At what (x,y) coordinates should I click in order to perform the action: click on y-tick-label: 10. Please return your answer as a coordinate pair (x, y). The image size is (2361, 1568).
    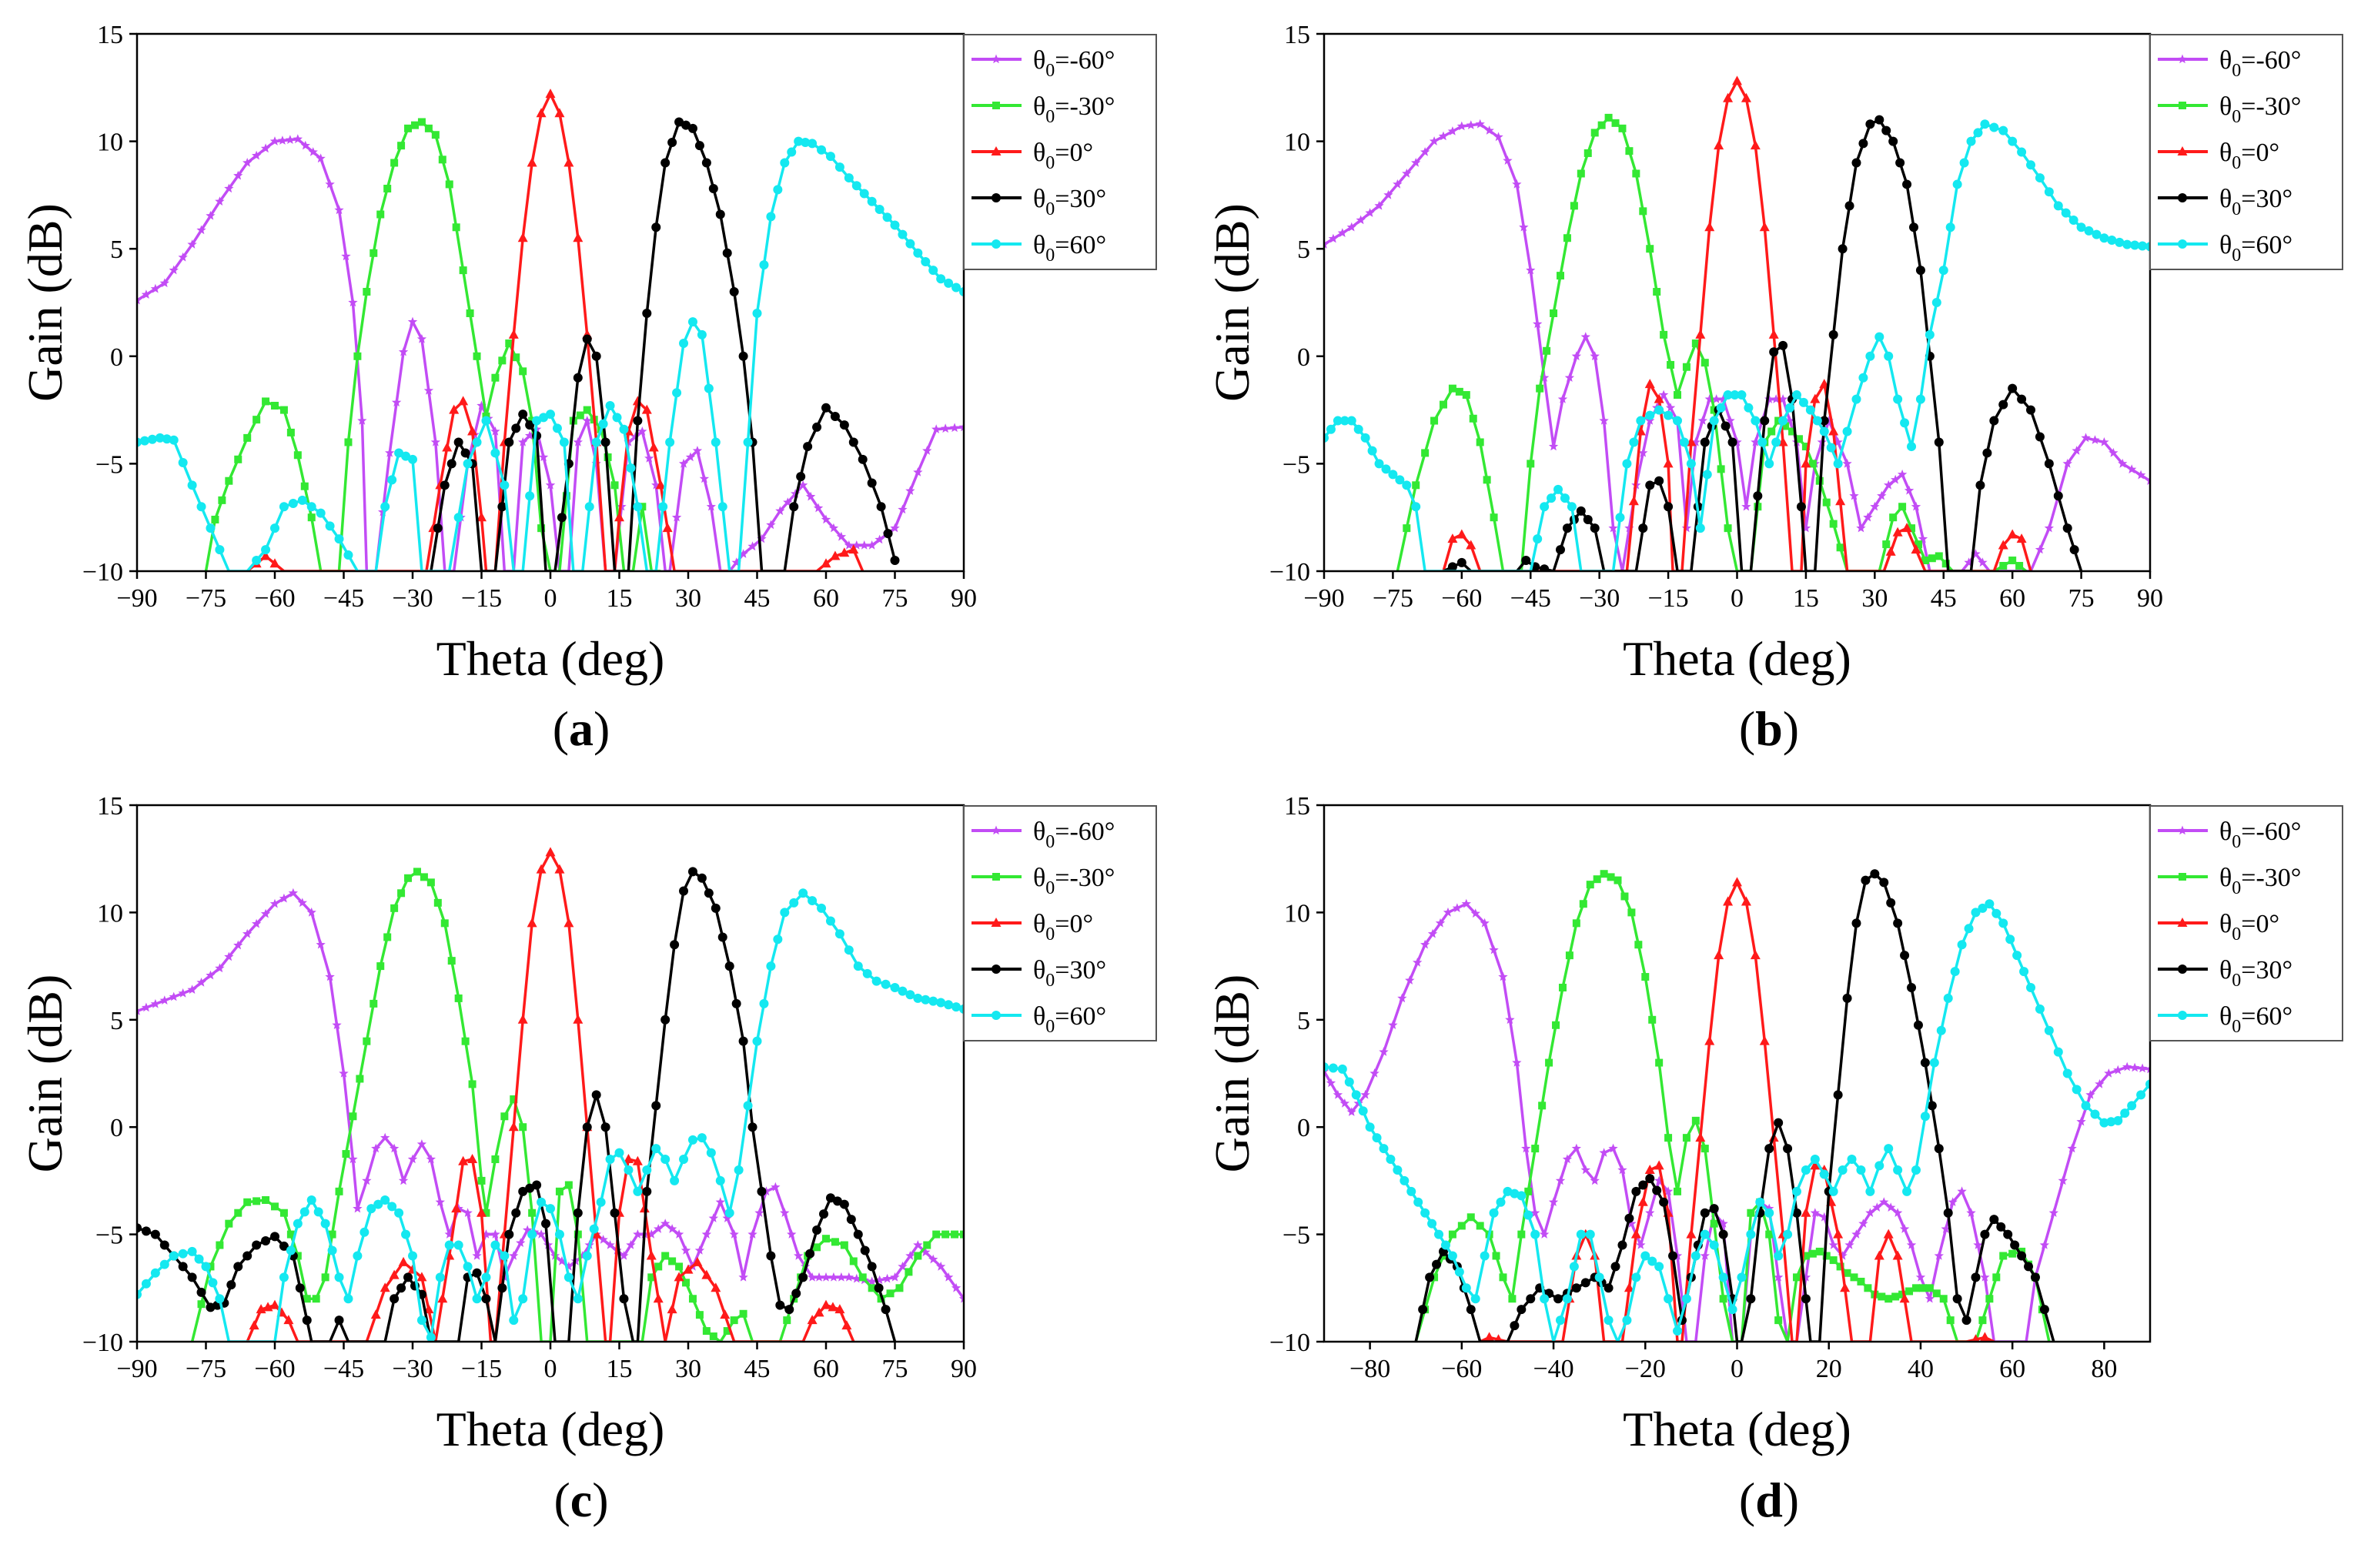
    Looking at the image, I should click on (110, 913).